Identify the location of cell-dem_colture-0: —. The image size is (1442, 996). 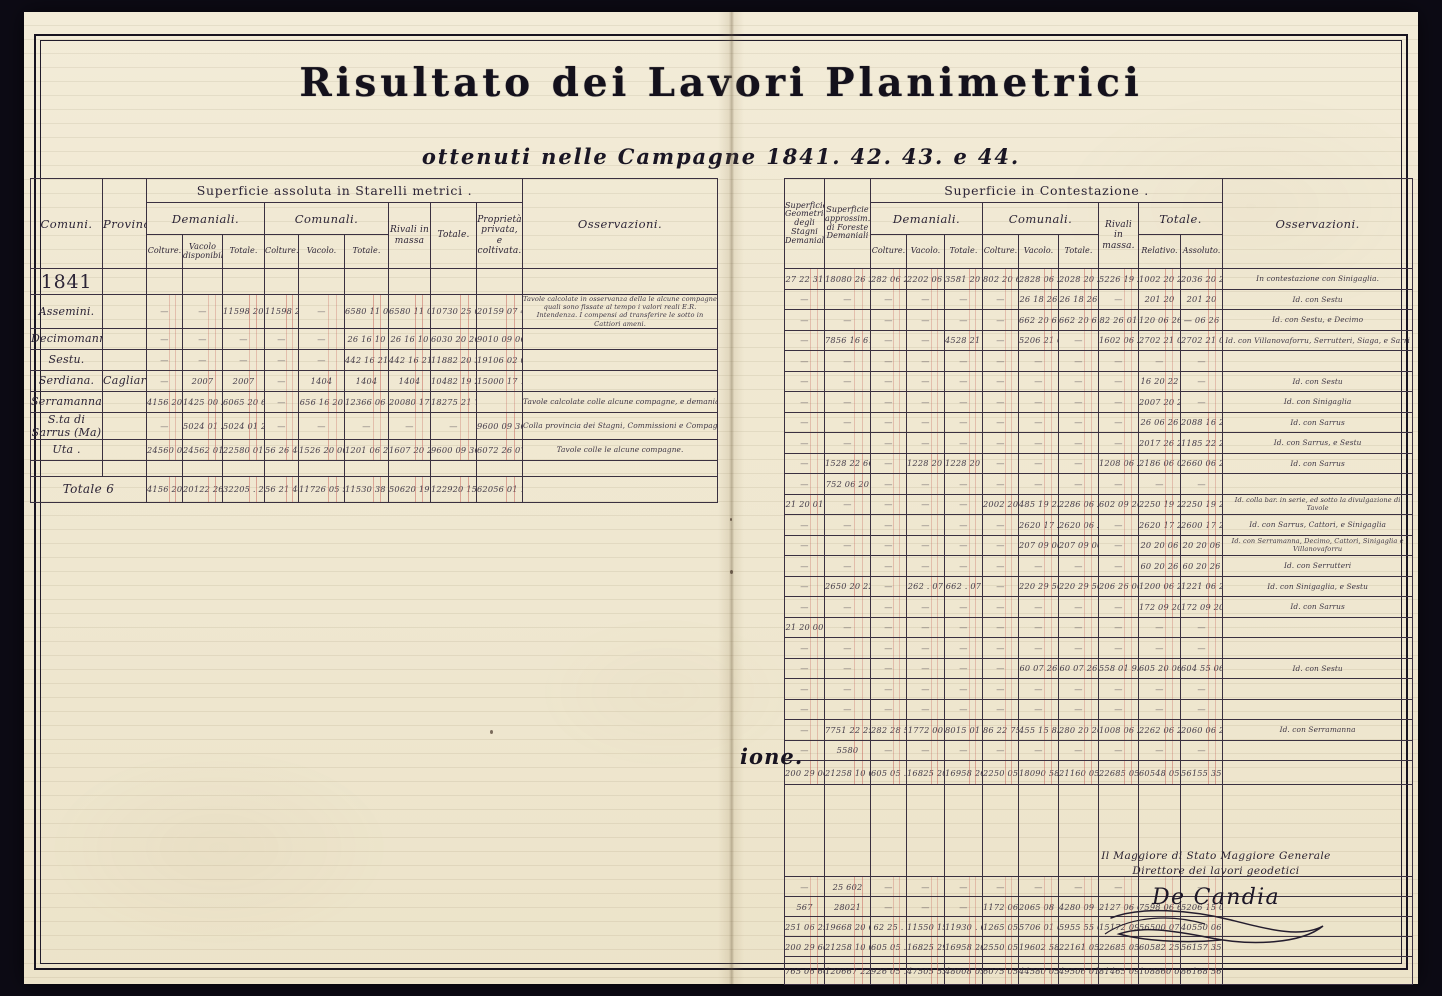
(164, 311).